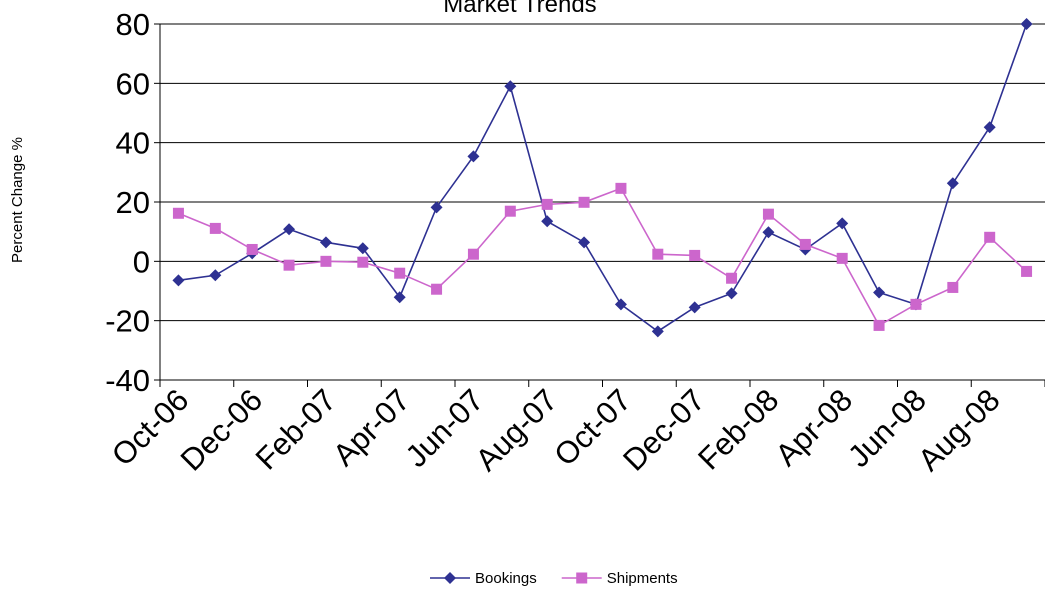 The width and height of the screenshot is (1045, 590). Describe the element at coordinates (141, 261) in the screenshot. I see `y-tick-label: 0` at that location.